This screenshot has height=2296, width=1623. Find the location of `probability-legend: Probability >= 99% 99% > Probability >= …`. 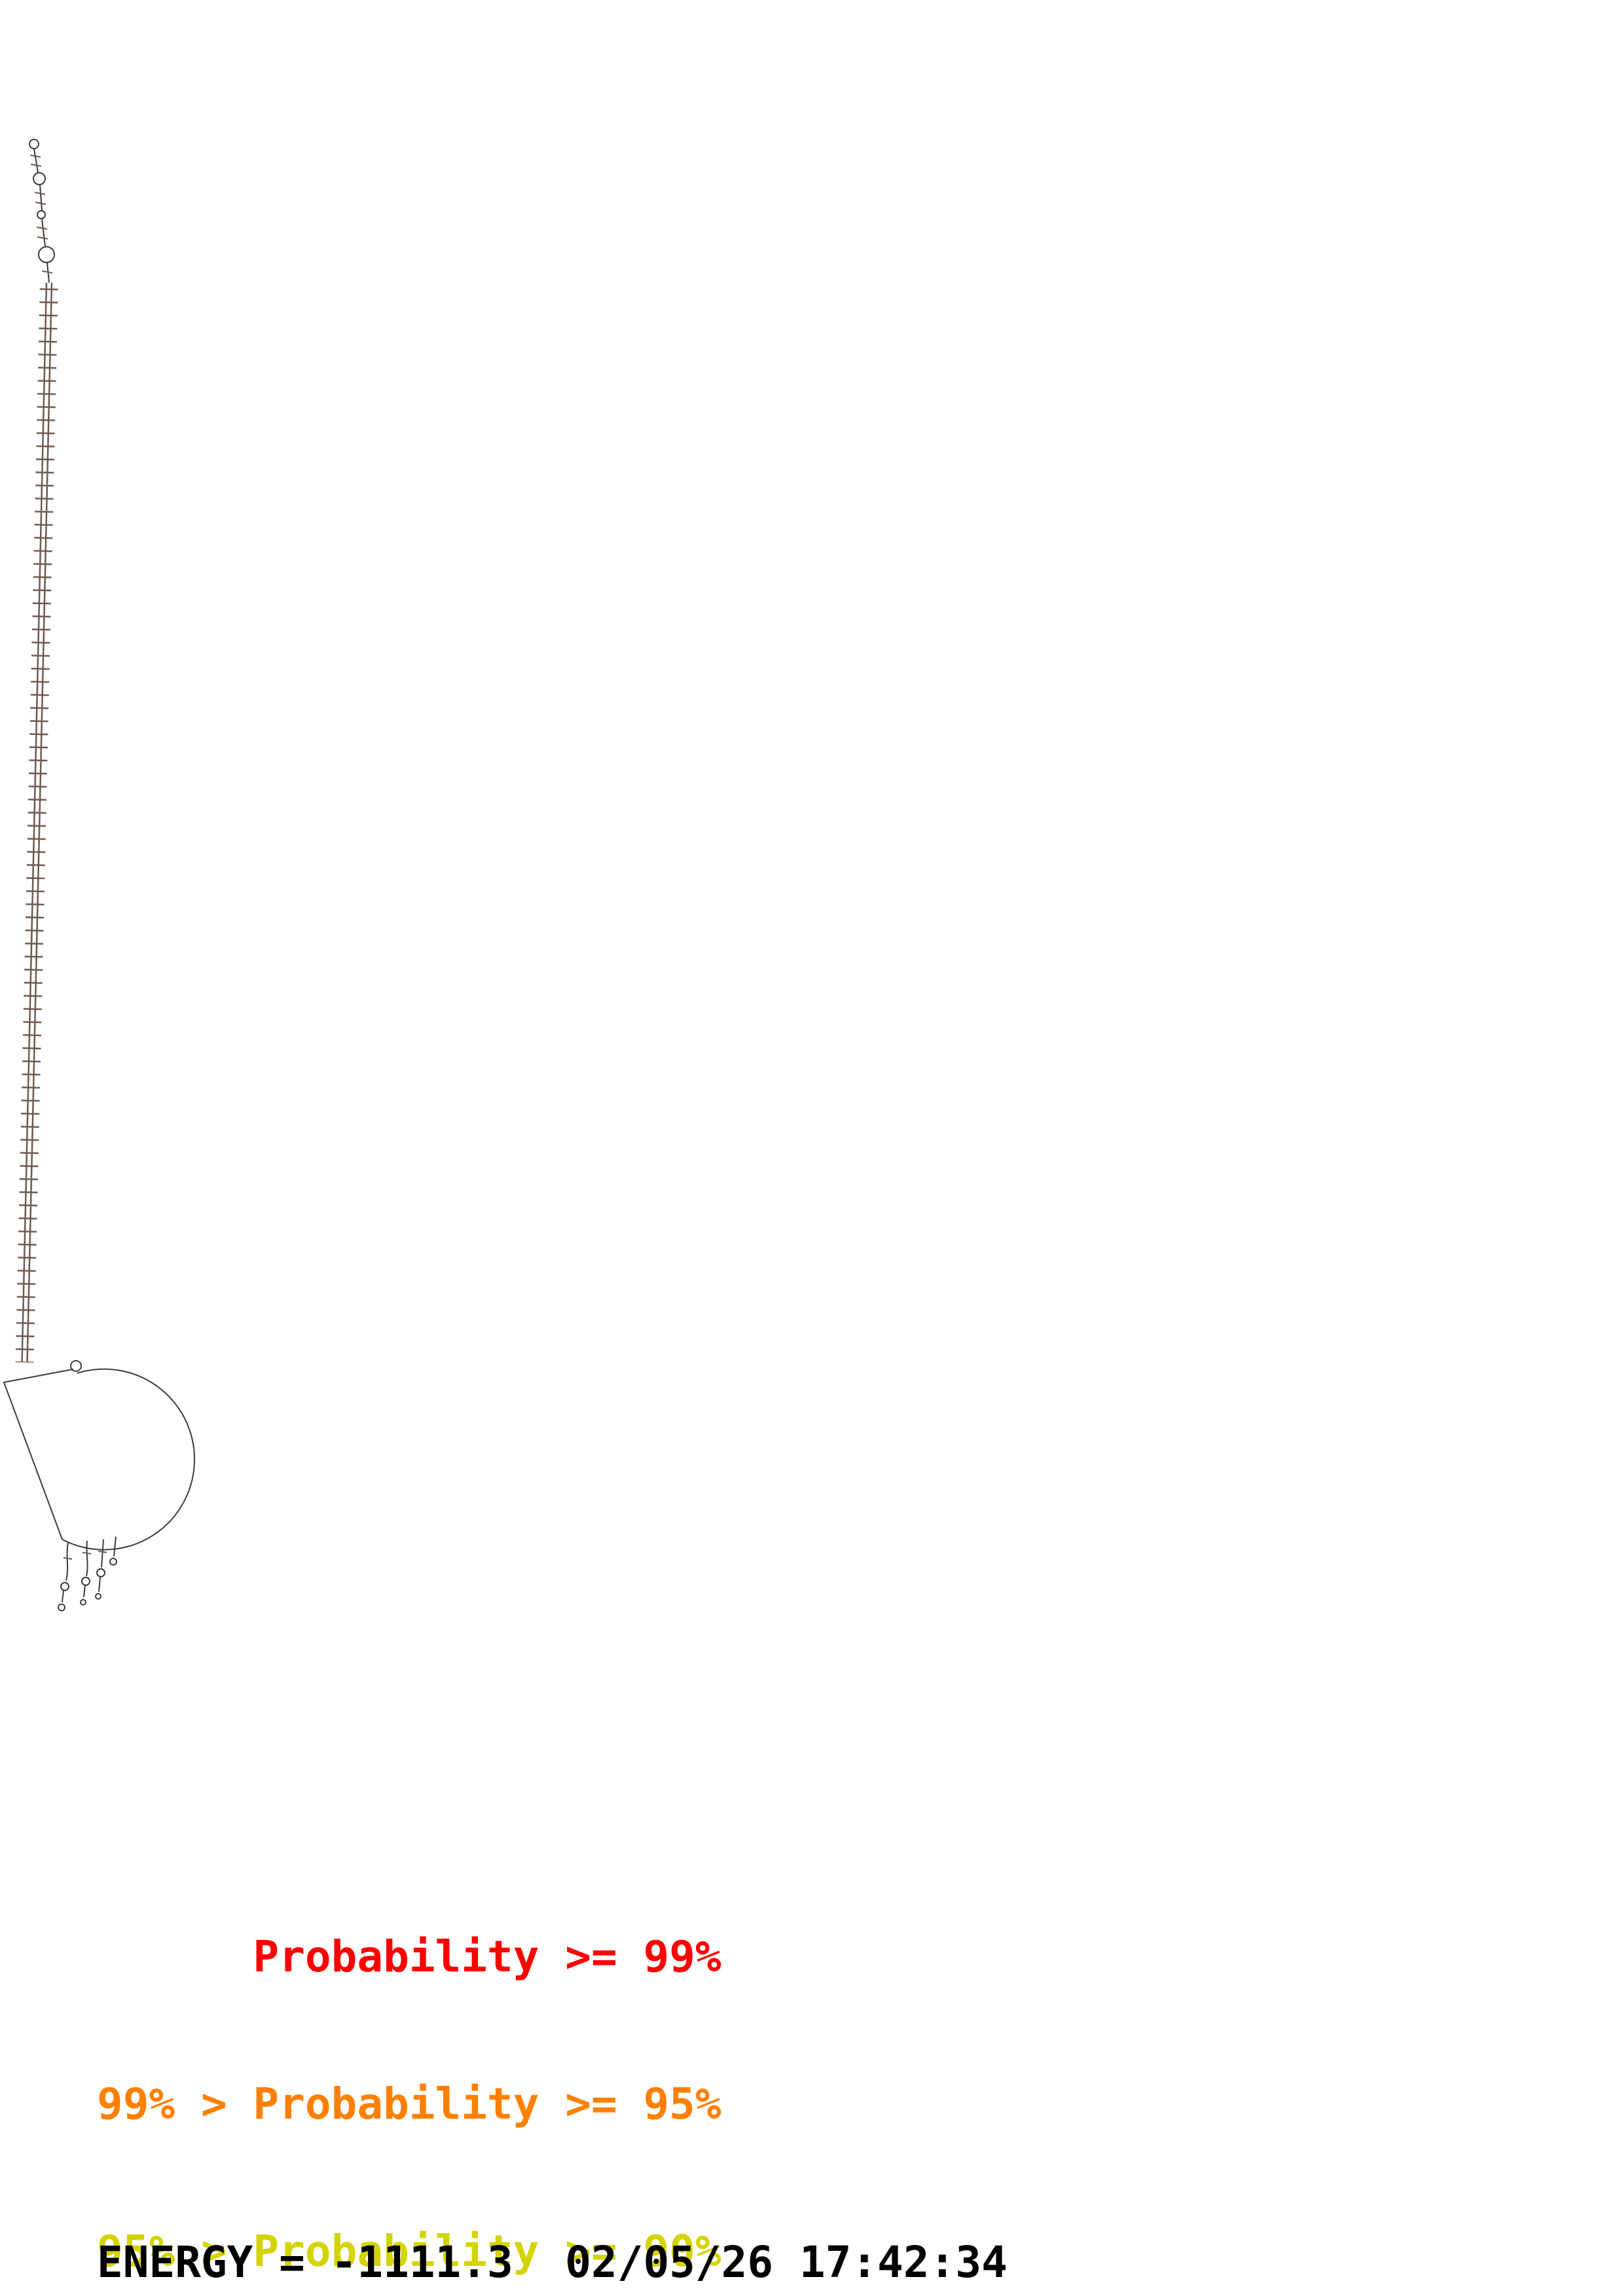

probability-legend: Probability >= 99% 99% > Probability >= … is located at coordinates (409, 2065).